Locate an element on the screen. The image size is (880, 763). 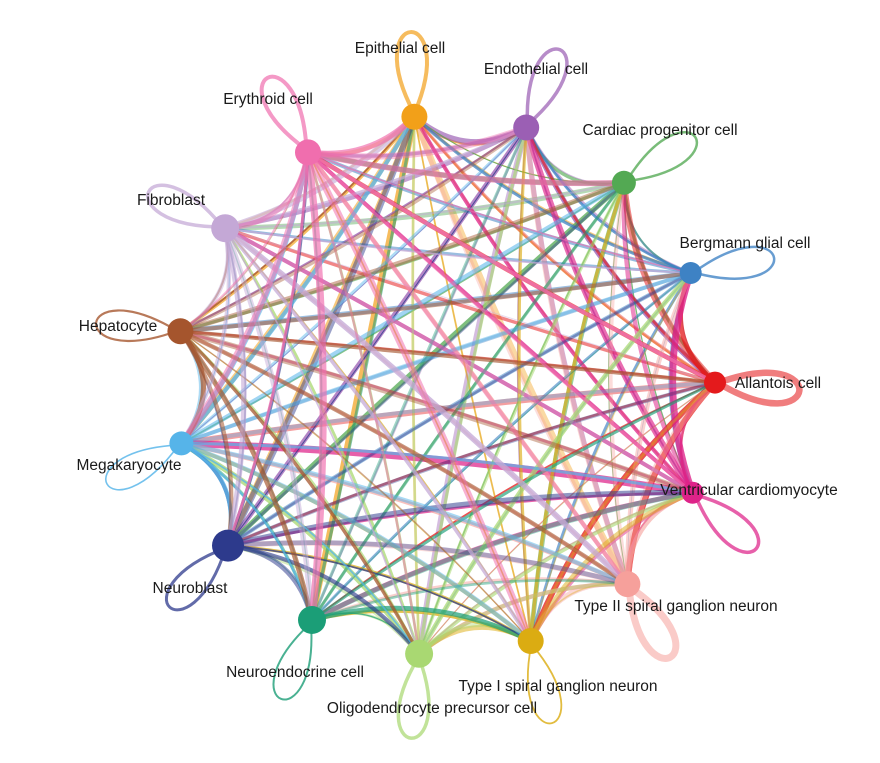
node-type-i-spiral-ganglion-neuron is located at coordinates (530, 641).